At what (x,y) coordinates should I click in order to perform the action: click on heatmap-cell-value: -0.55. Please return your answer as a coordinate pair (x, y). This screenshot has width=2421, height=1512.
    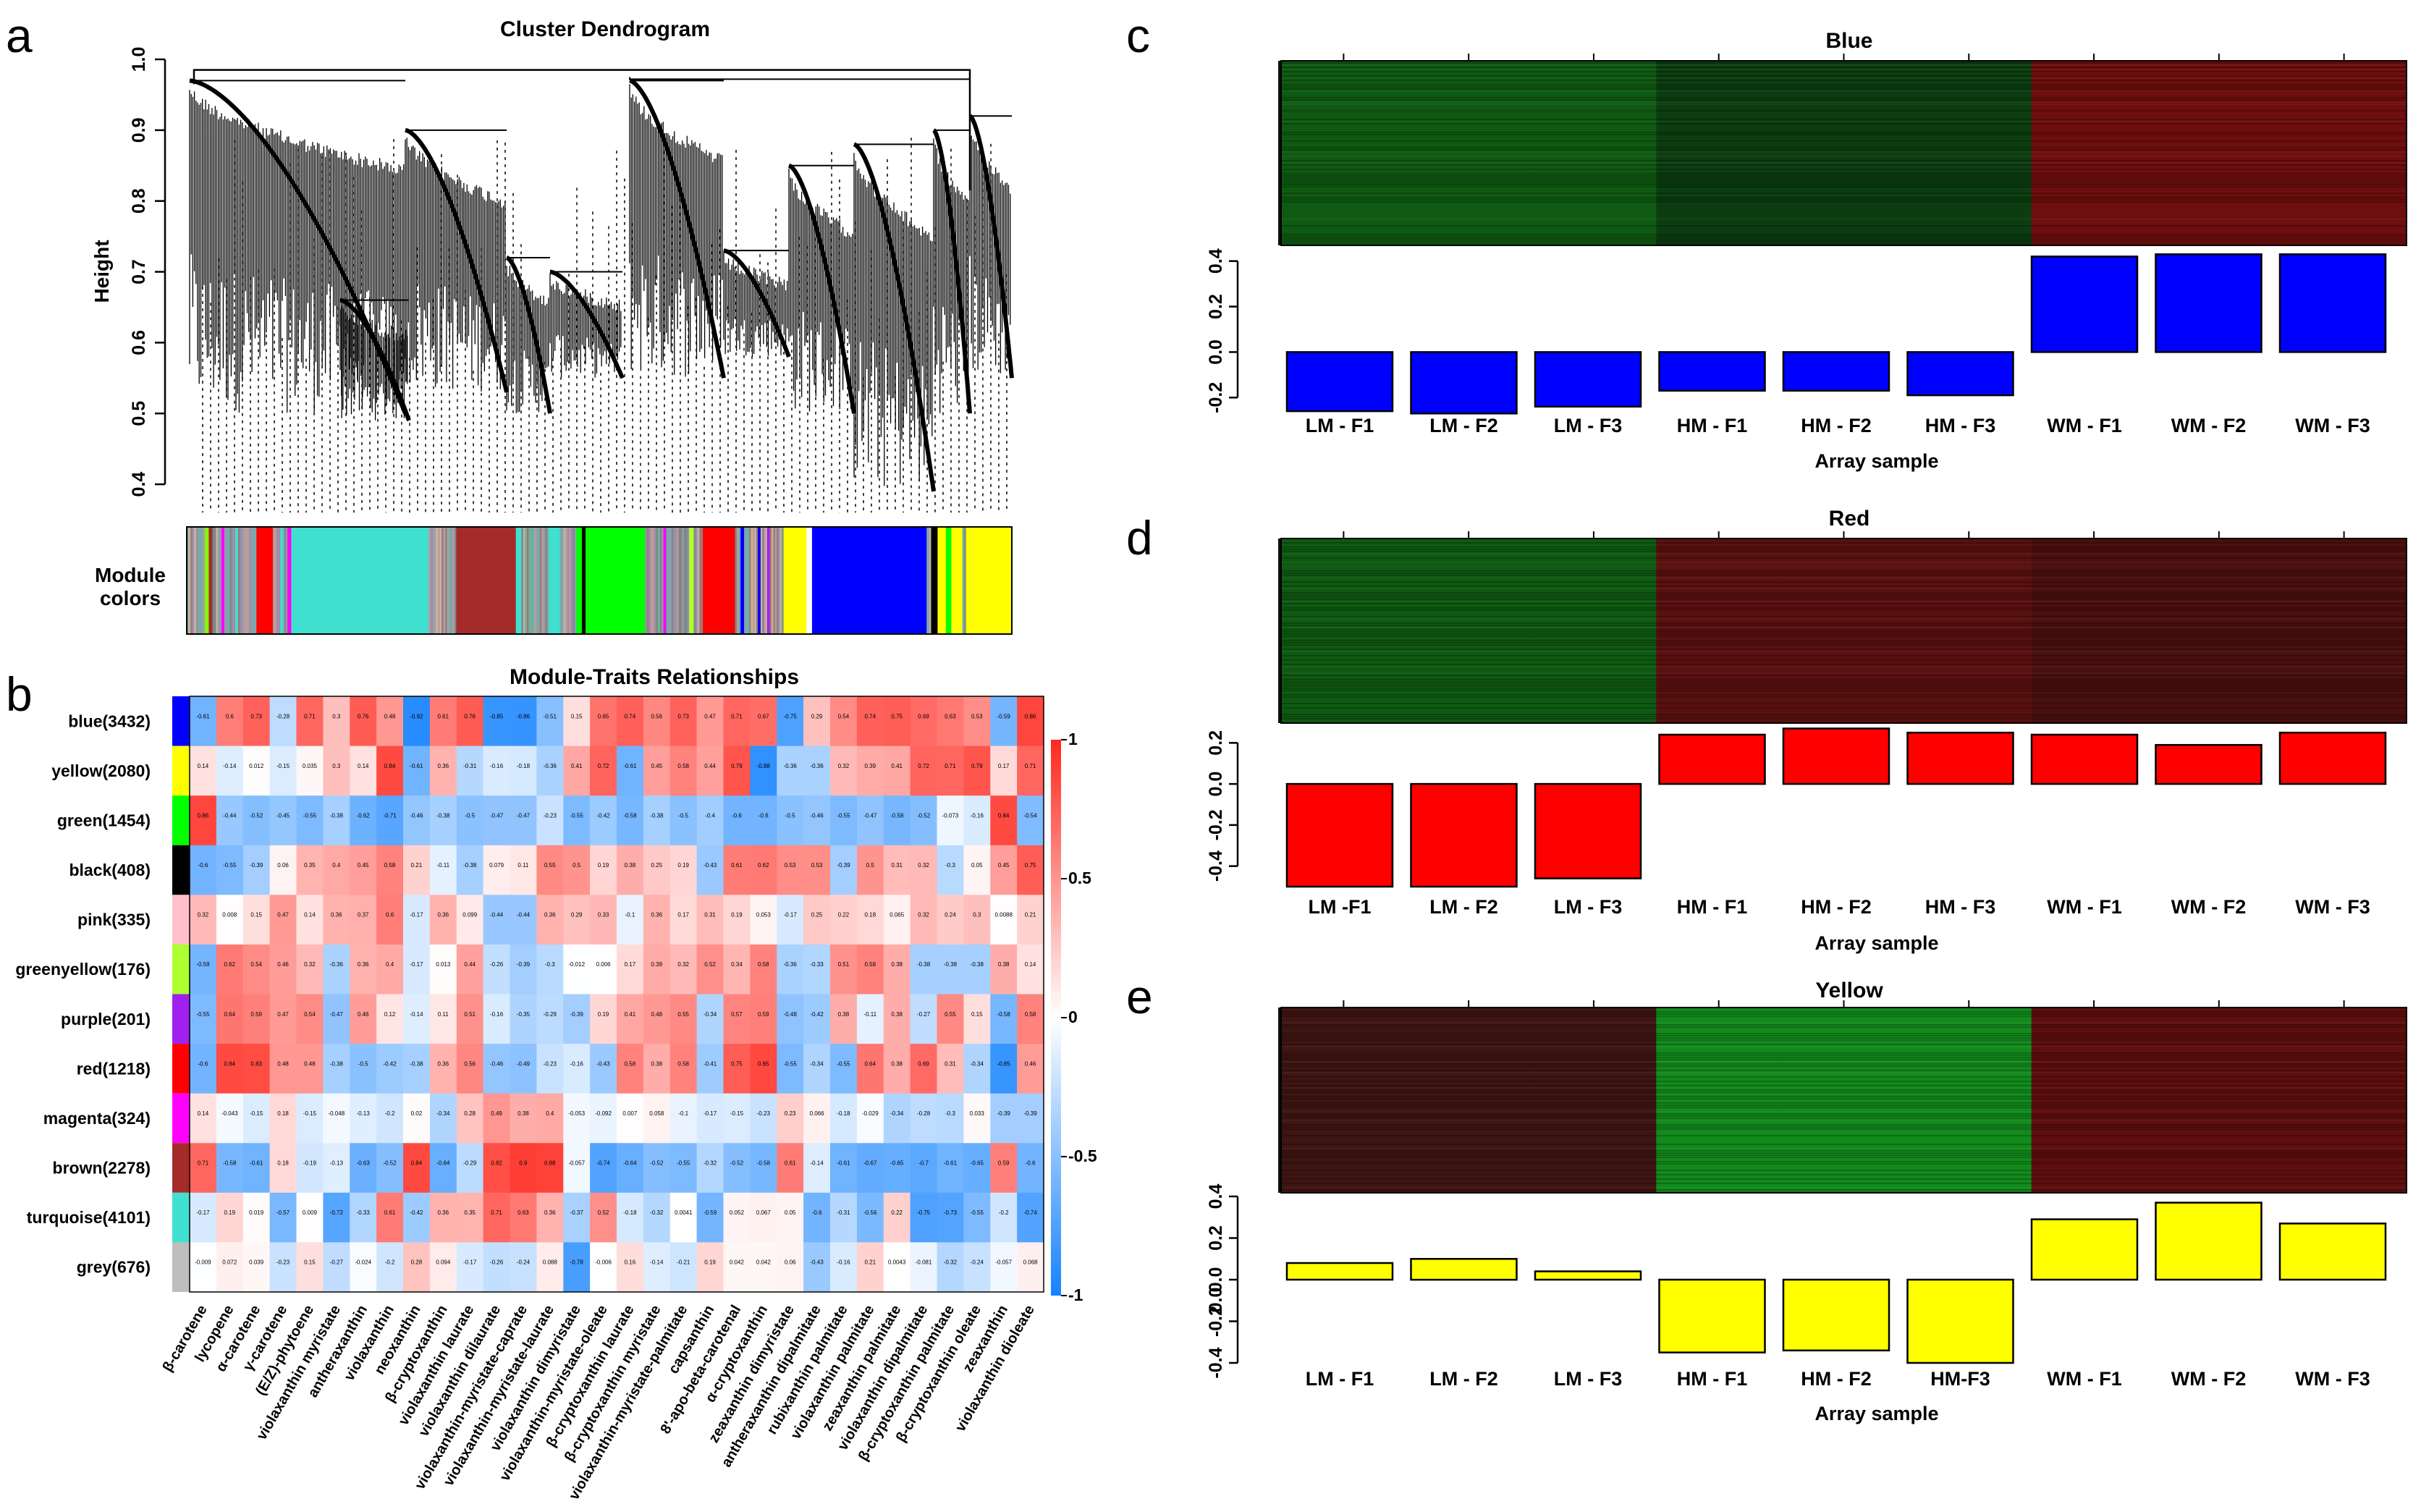
    Looking at the image, I should click on (203, 1014).